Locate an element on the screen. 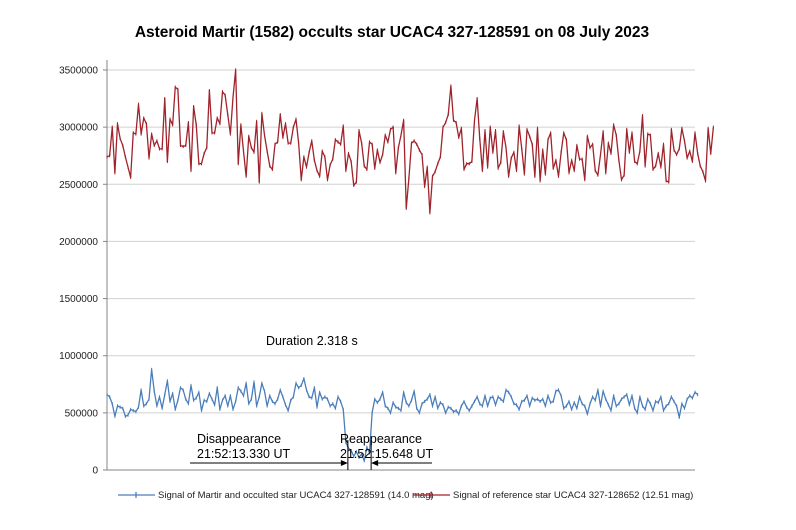  y-tick-label: 1500000 is located at coordinates (78, 299).